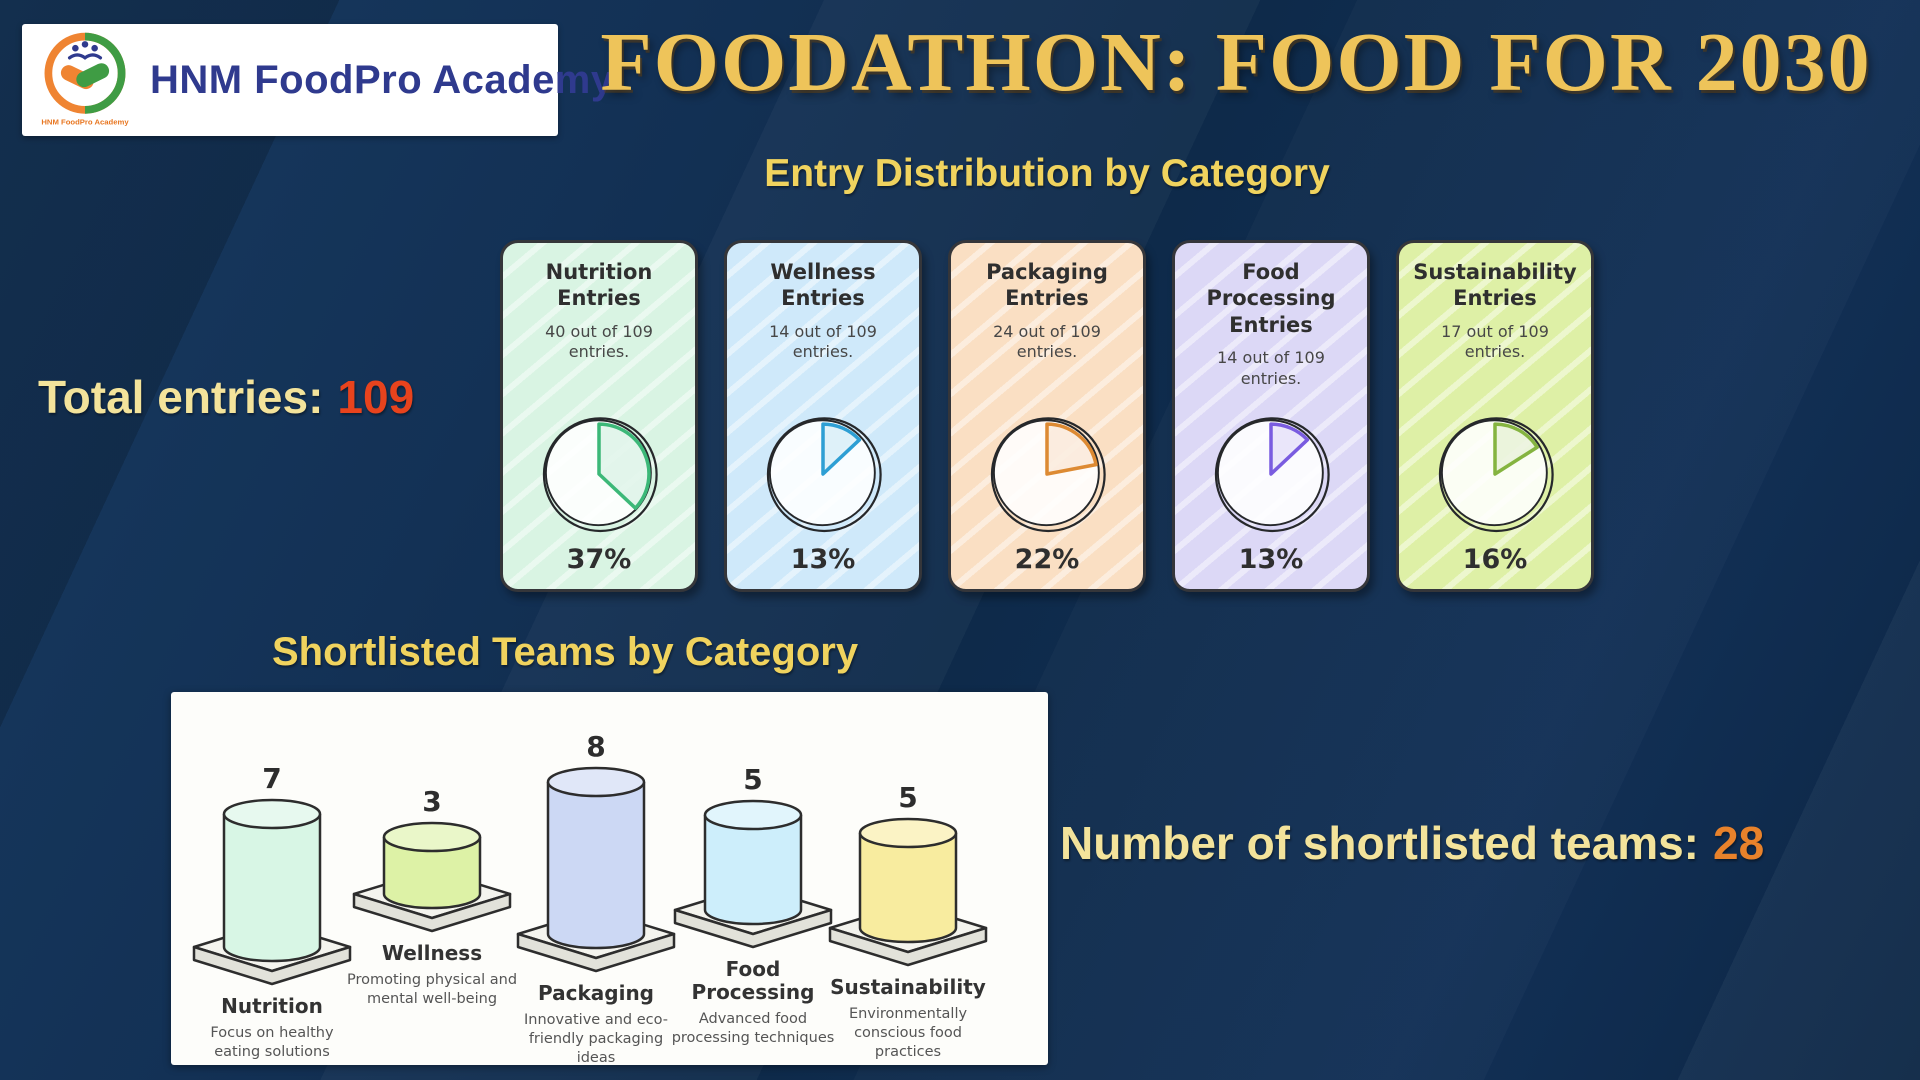 Image resolution: width=1920 pixels, height=1080 pixels. What do you see at coordinates (432, 989) in the screenshot?
I see `bar-category-description: Promoting physical and mental well-being` at bounding box center [432, 989].